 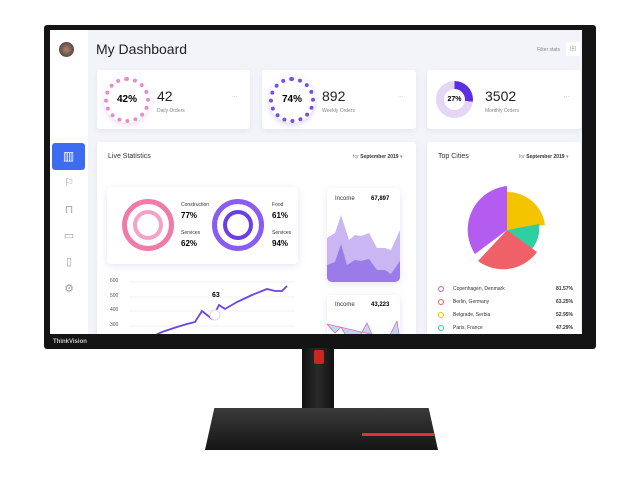 I want to click on city-value: 81.57%, so click(x=564, y=289).